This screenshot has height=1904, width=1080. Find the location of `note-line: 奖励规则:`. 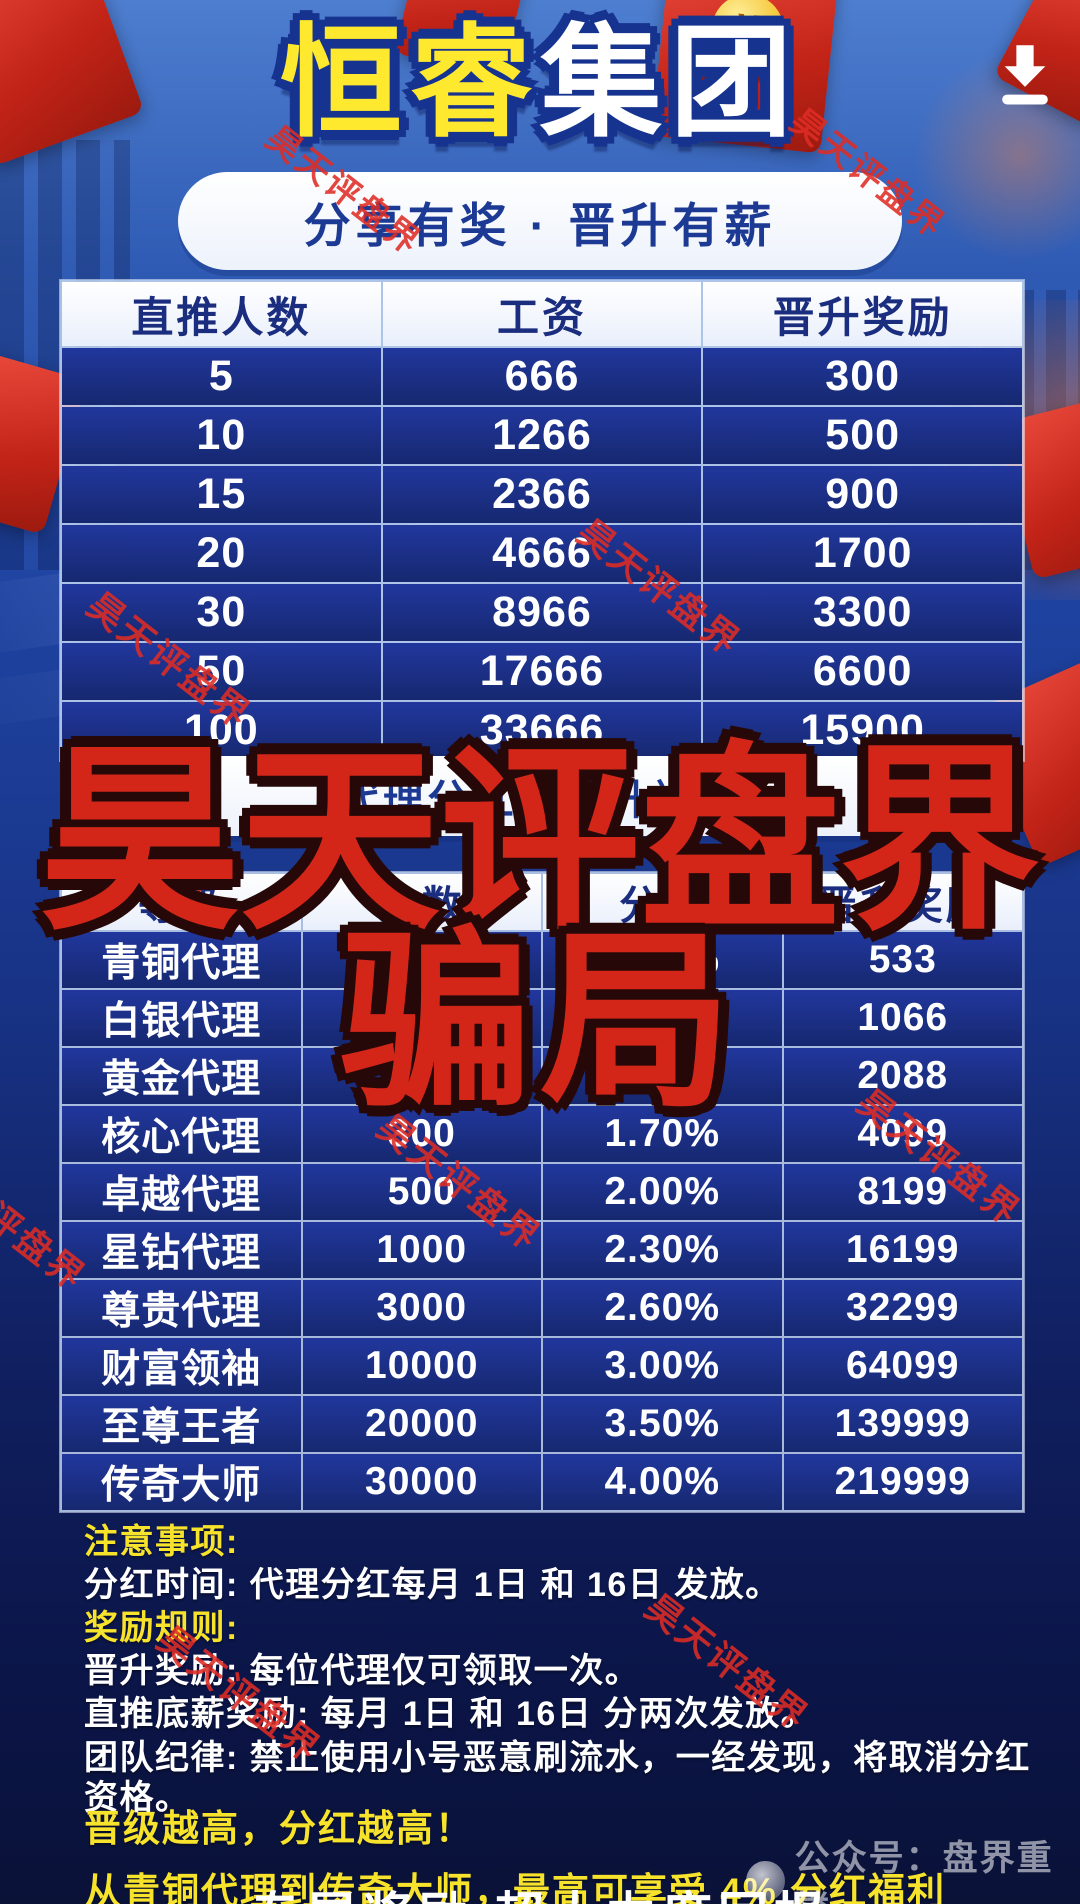

note-line: 奖励规则: is located at coordinates (161, 1628).